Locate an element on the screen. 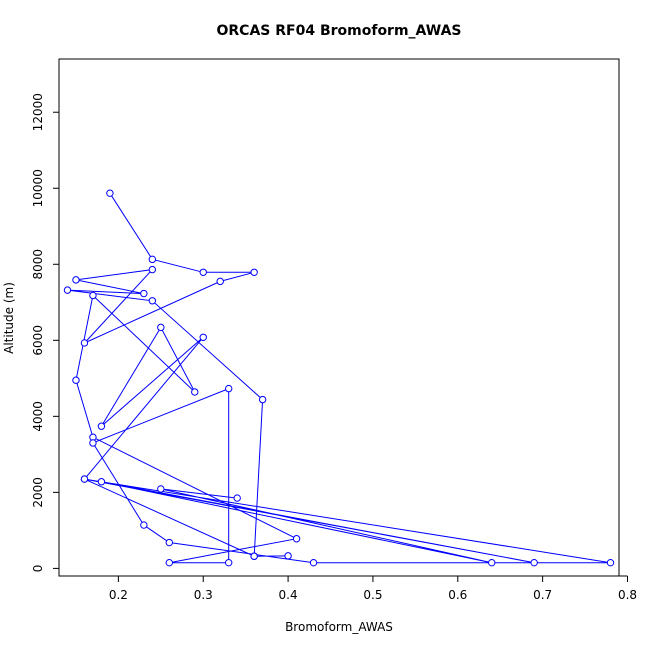 The image size is (650, 650). x-axis: 0.2 0.3 0.4 0.5 0.6 0.7 0.8 is located at coordinates (373, 588).